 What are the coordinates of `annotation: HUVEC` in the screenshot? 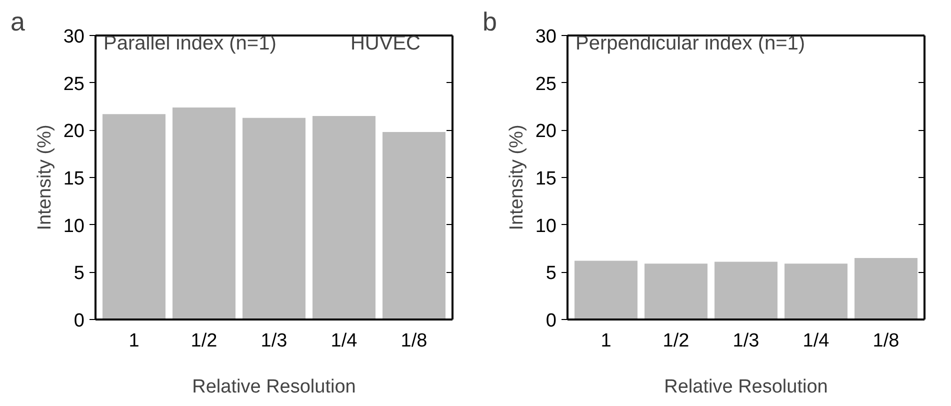 It's located at (385, 43).